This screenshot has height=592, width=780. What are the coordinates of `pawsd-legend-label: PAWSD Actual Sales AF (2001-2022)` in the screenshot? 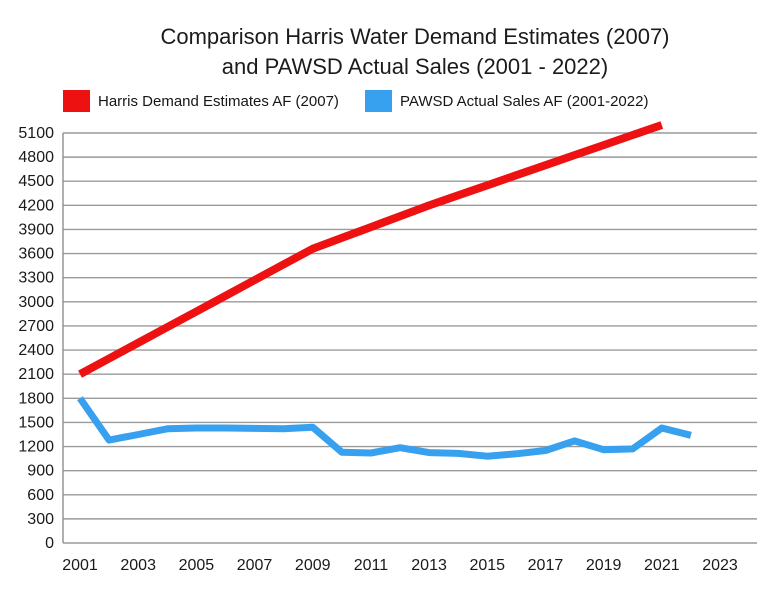 It's located at (524, 101).